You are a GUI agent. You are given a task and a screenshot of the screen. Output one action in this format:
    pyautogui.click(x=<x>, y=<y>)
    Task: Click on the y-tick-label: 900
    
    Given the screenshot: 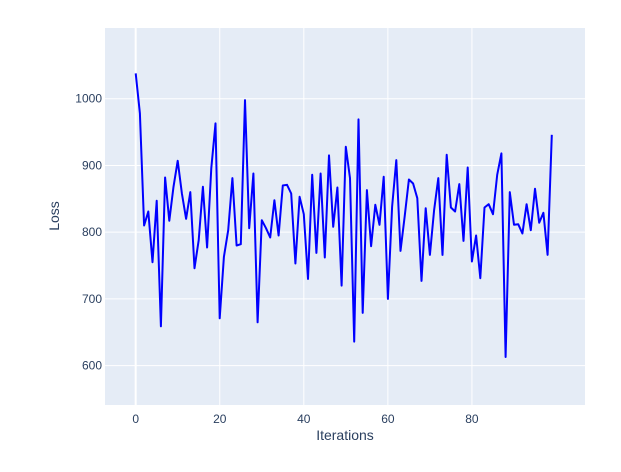 What is the action you would take?
    pyautogui.click(x=92, y=165)
    